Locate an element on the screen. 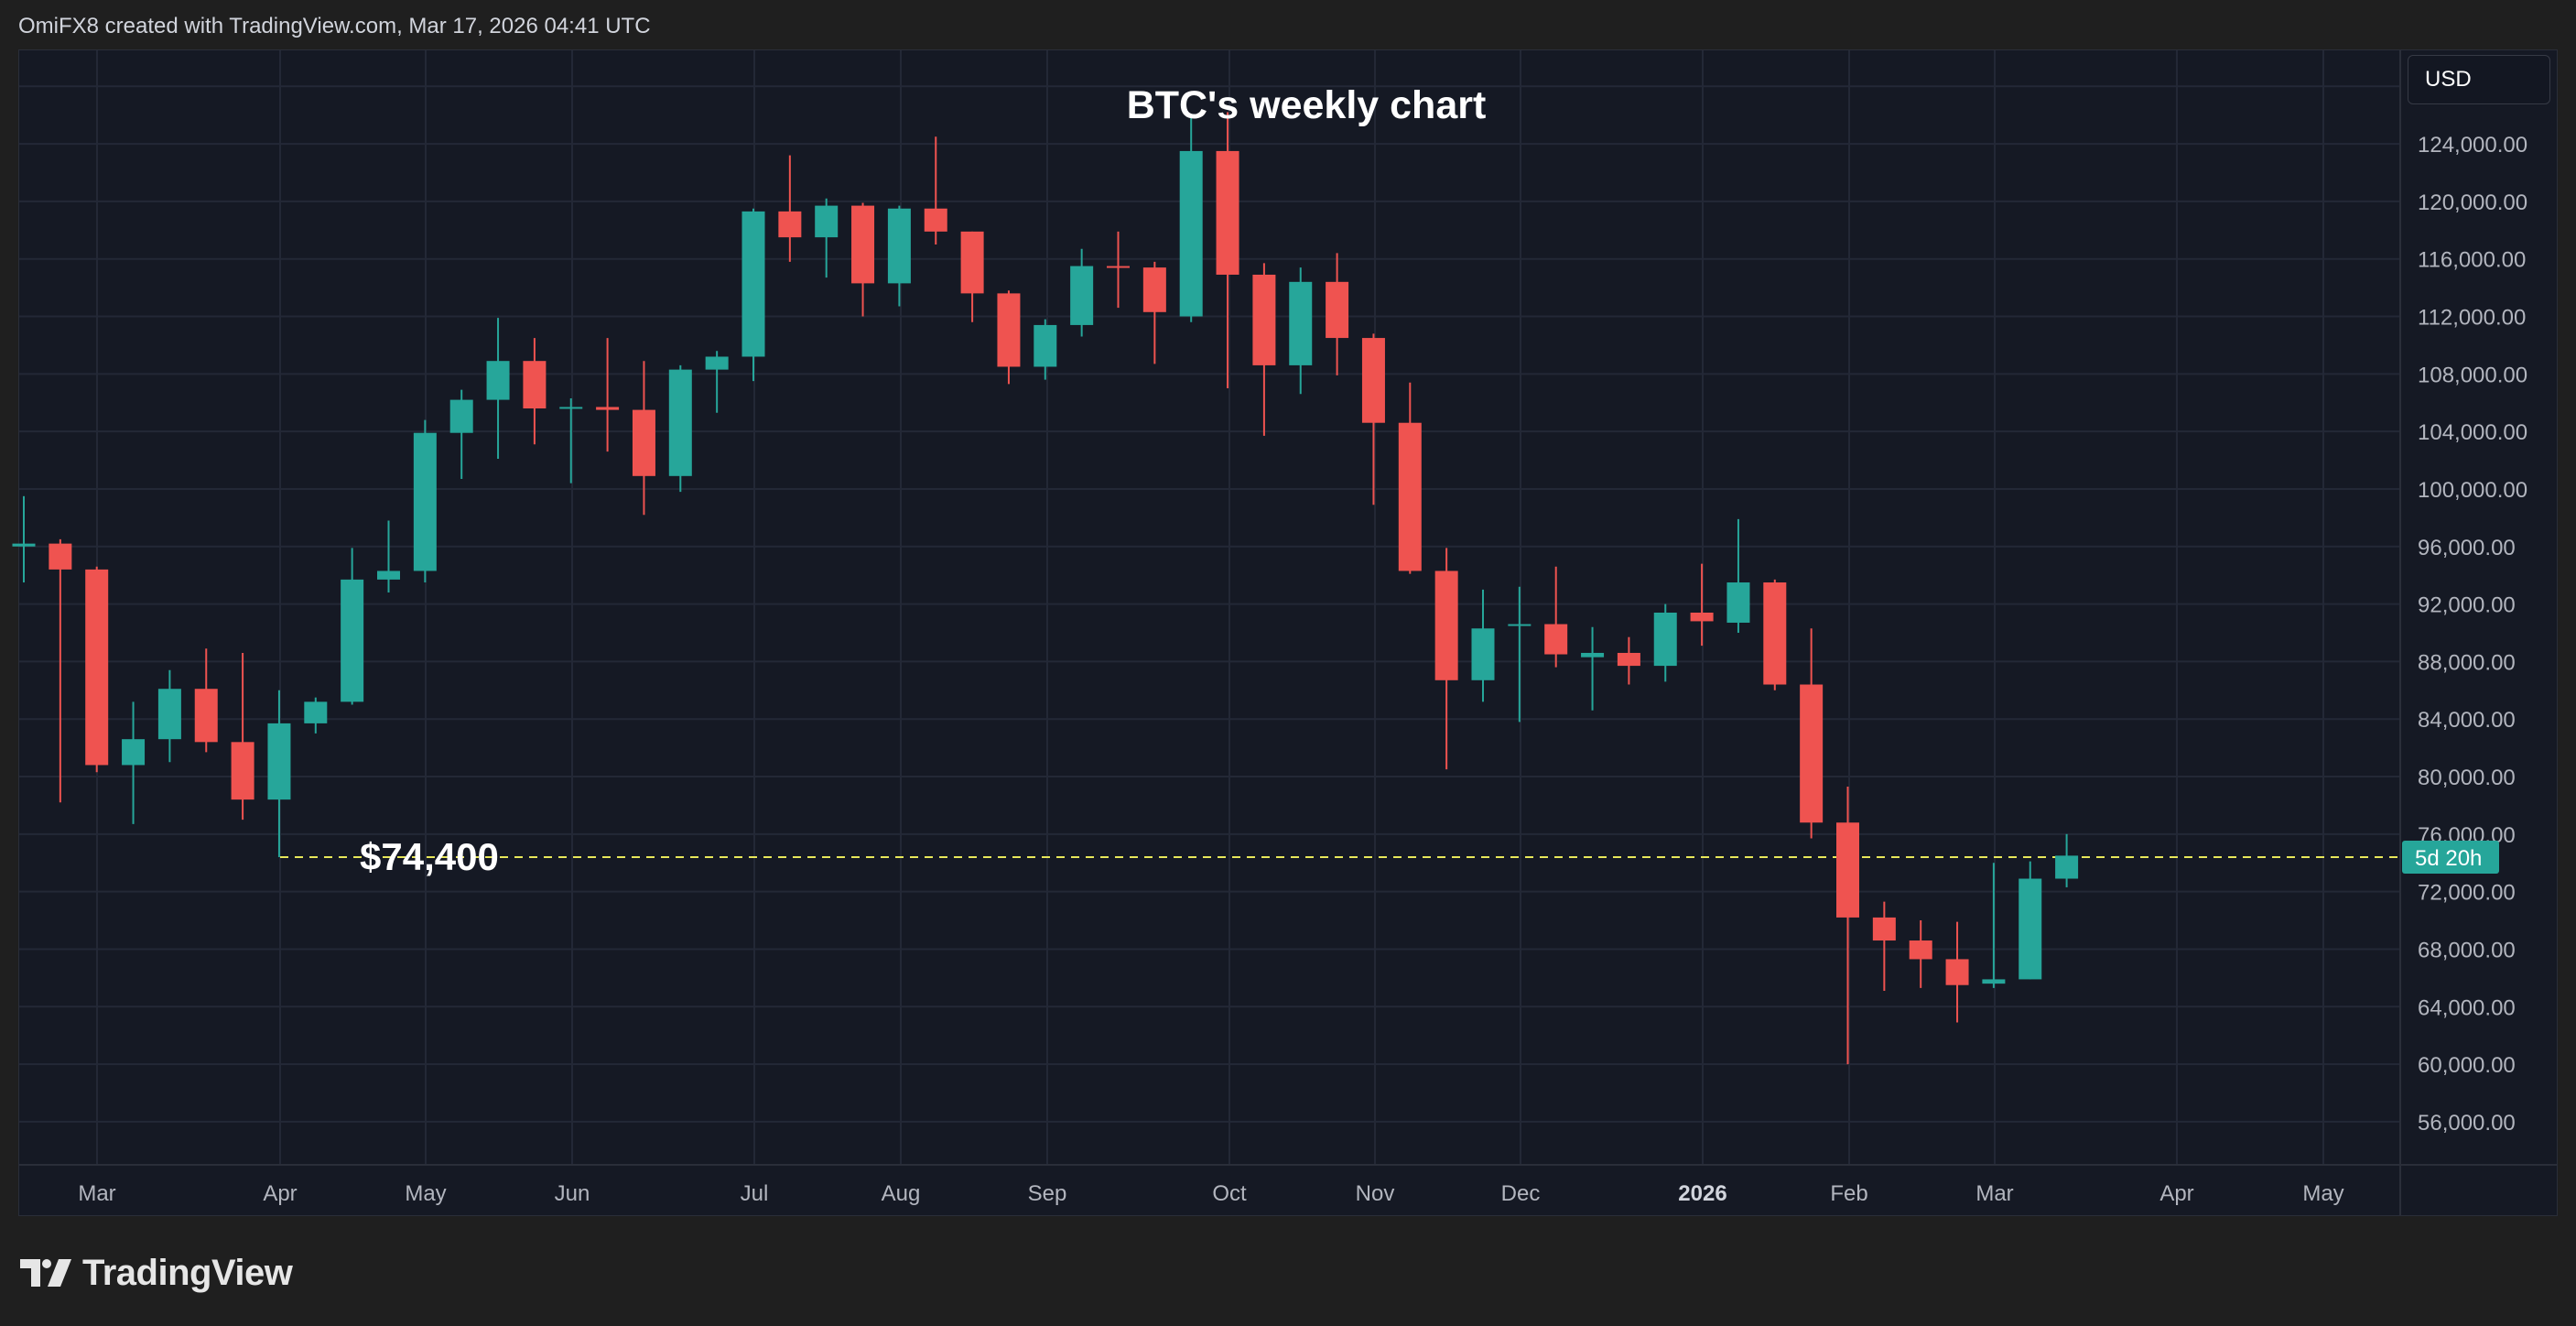 The image size is (2576, 1326). currency-button: USD is located at coordinates (2479, 79).